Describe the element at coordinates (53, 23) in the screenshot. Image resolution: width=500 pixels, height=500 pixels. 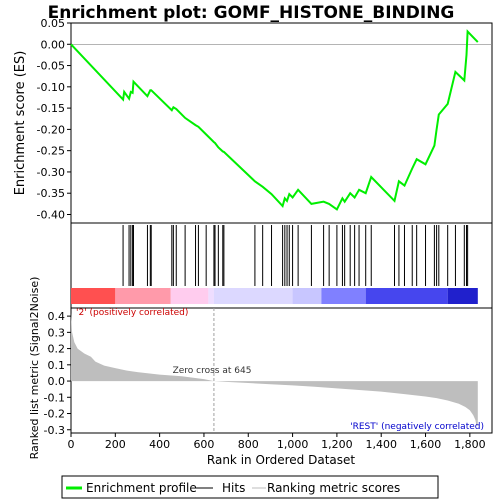
I see `es-y-tick-label: 0.05` at that location.